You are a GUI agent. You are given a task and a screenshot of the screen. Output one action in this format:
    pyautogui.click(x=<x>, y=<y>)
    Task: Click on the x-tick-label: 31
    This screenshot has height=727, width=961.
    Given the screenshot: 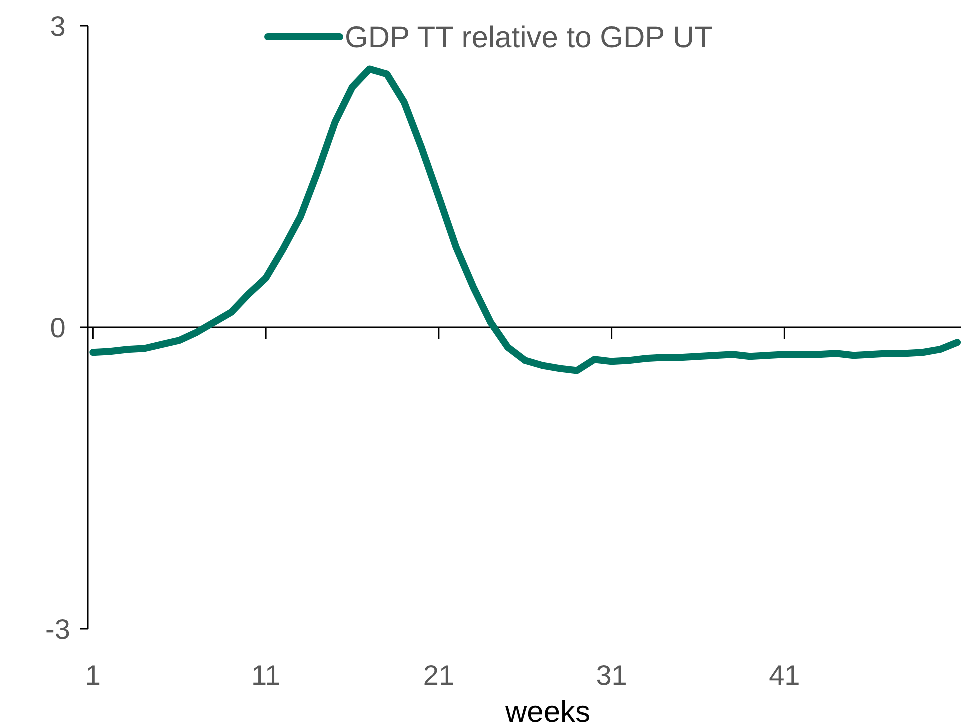 What is the action you would take?
    pyautogui.click(x=612, y=675)
    